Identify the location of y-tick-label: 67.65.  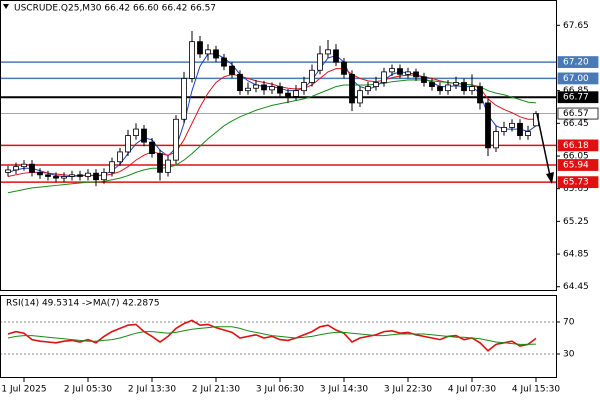
(576, 26).